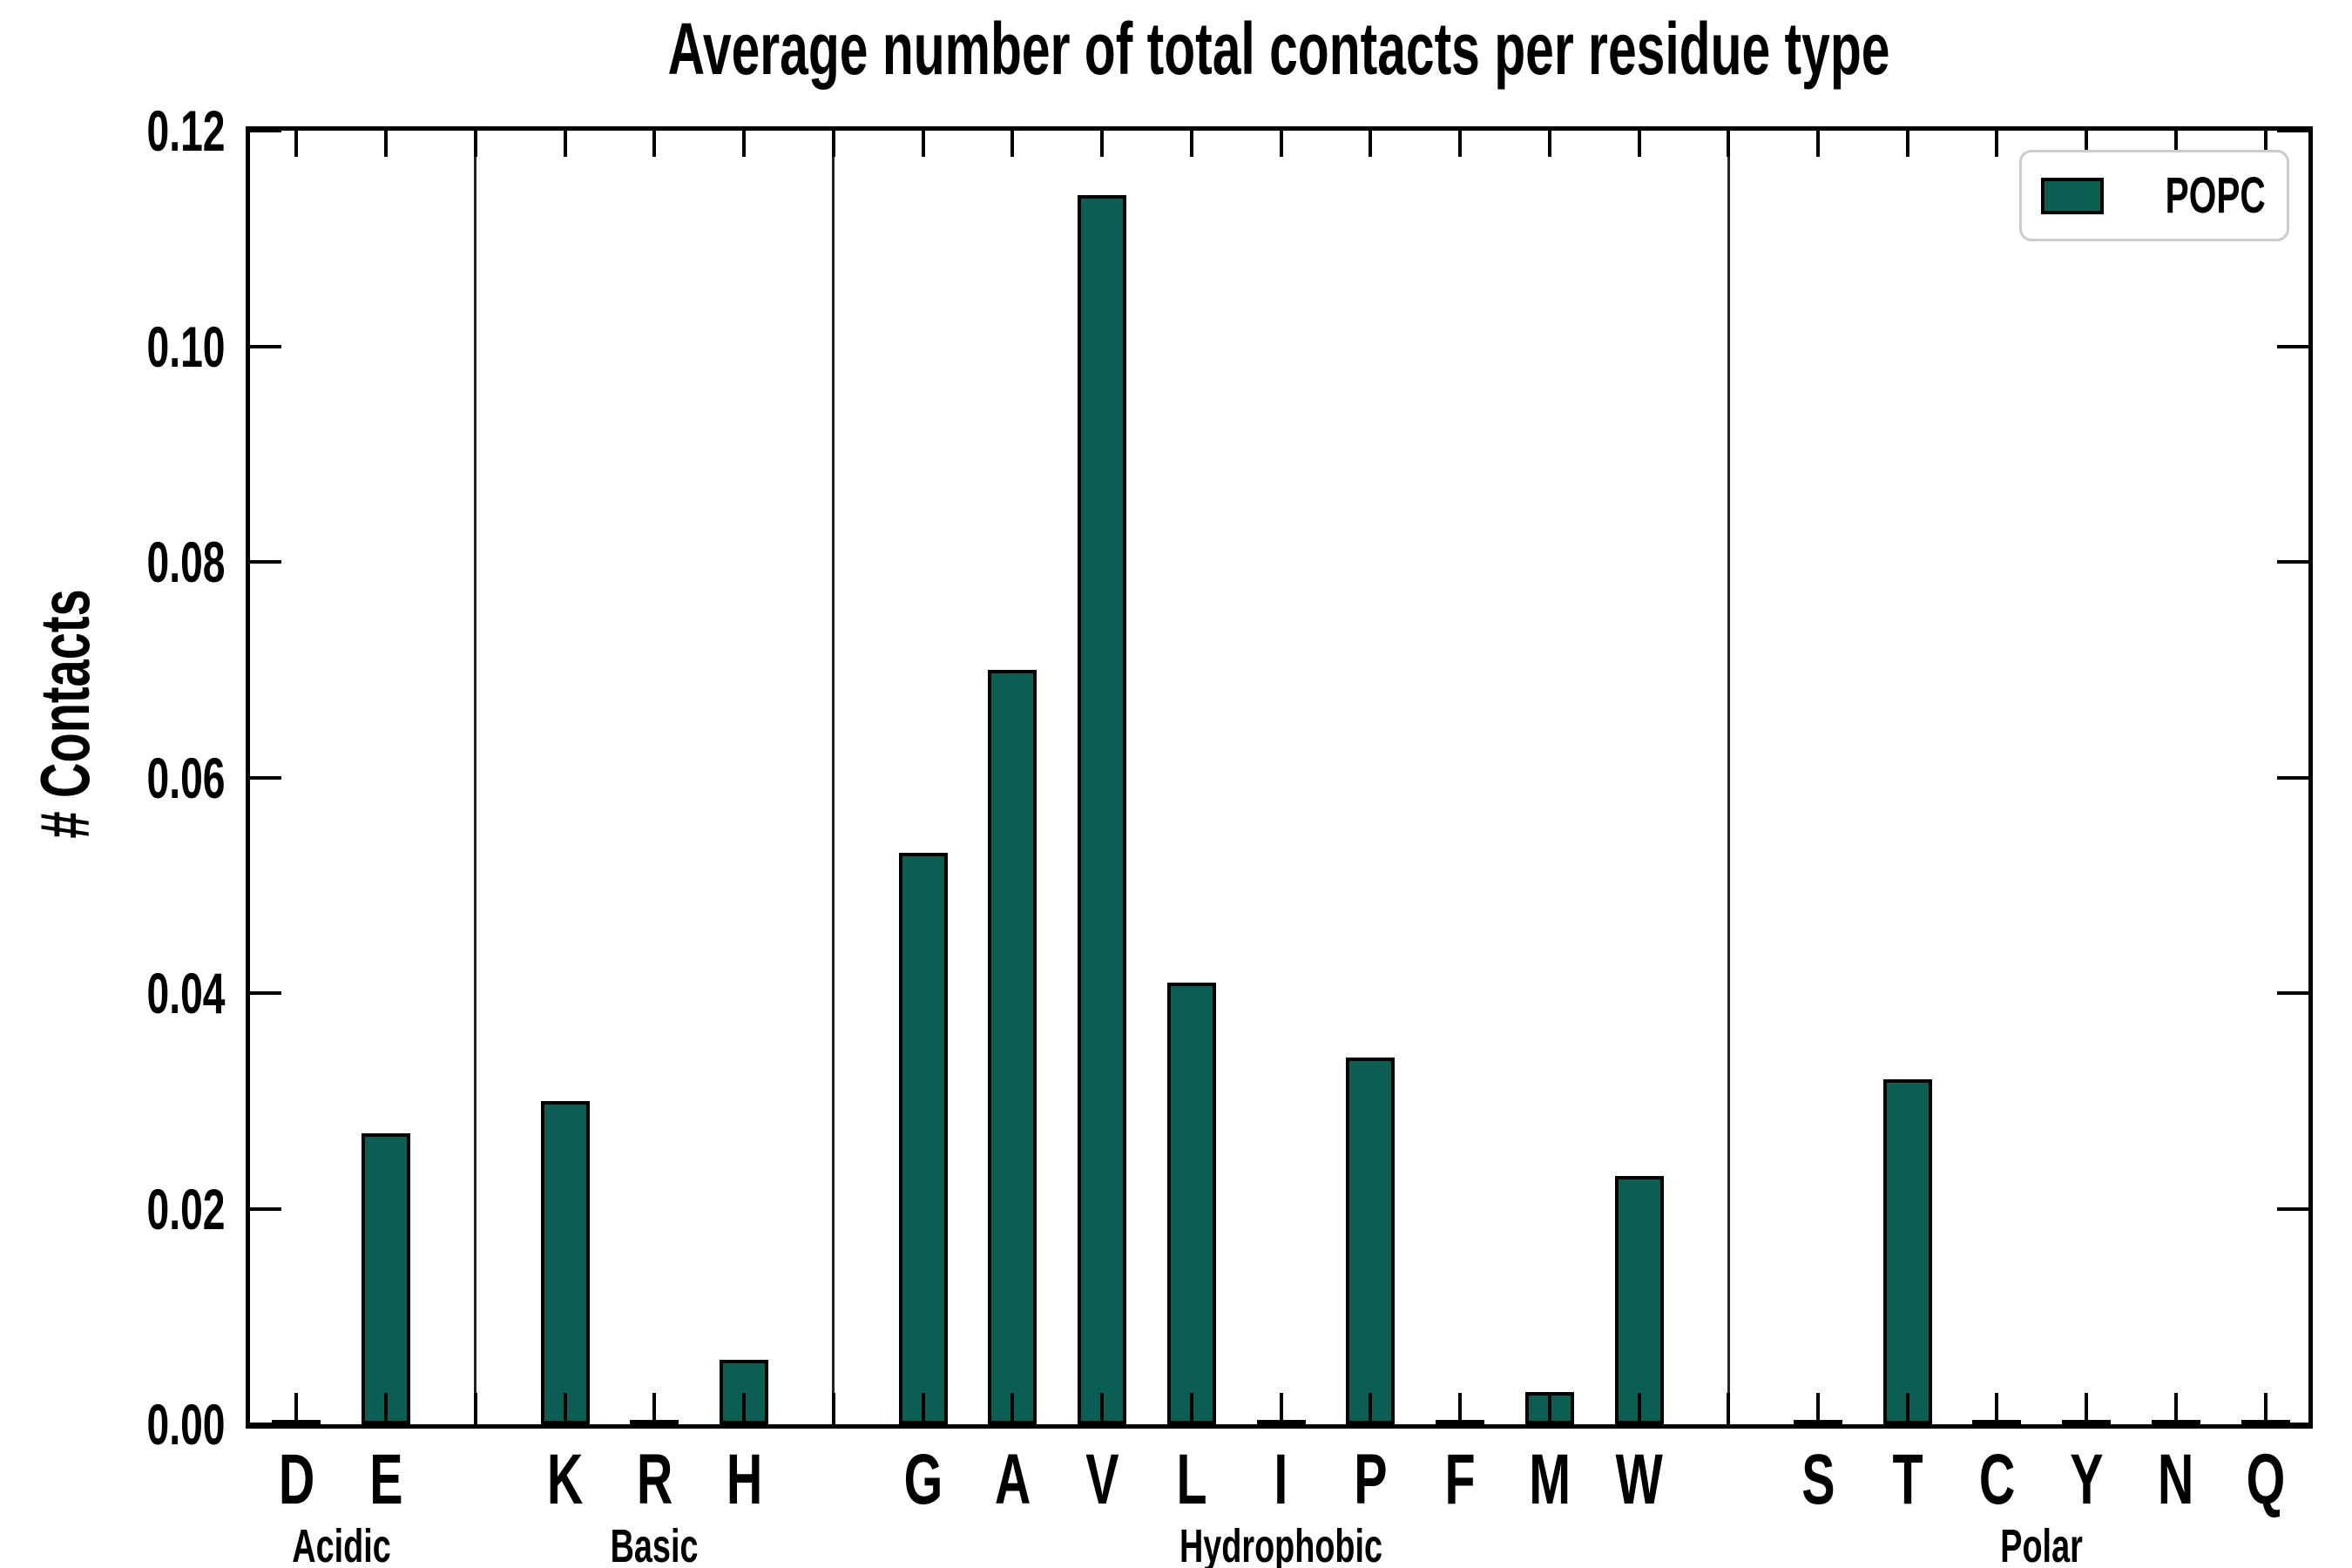  I want to click on x-tick-label-D: D, so click(296, 1480).